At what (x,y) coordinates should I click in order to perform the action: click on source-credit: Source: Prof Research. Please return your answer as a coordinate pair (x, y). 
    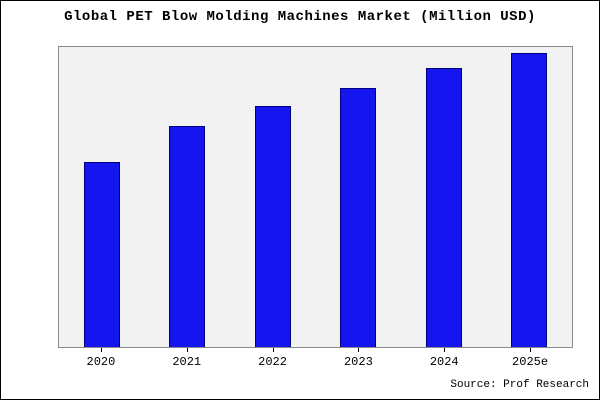
    Looking at the image, I should click on (519, 385).